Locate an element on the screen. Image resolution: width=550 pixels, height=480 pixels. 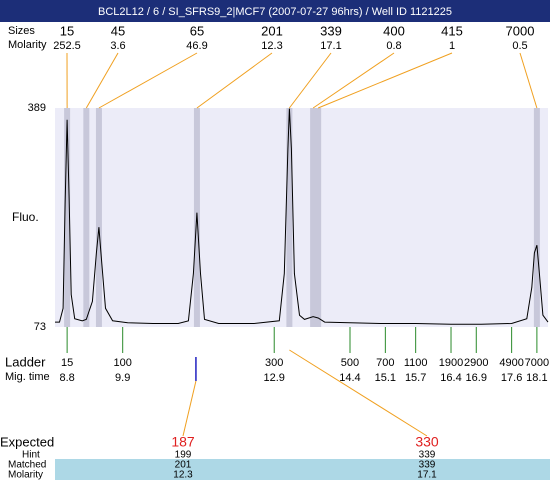
hint-value: 199 is located at coordinates (183, 455).